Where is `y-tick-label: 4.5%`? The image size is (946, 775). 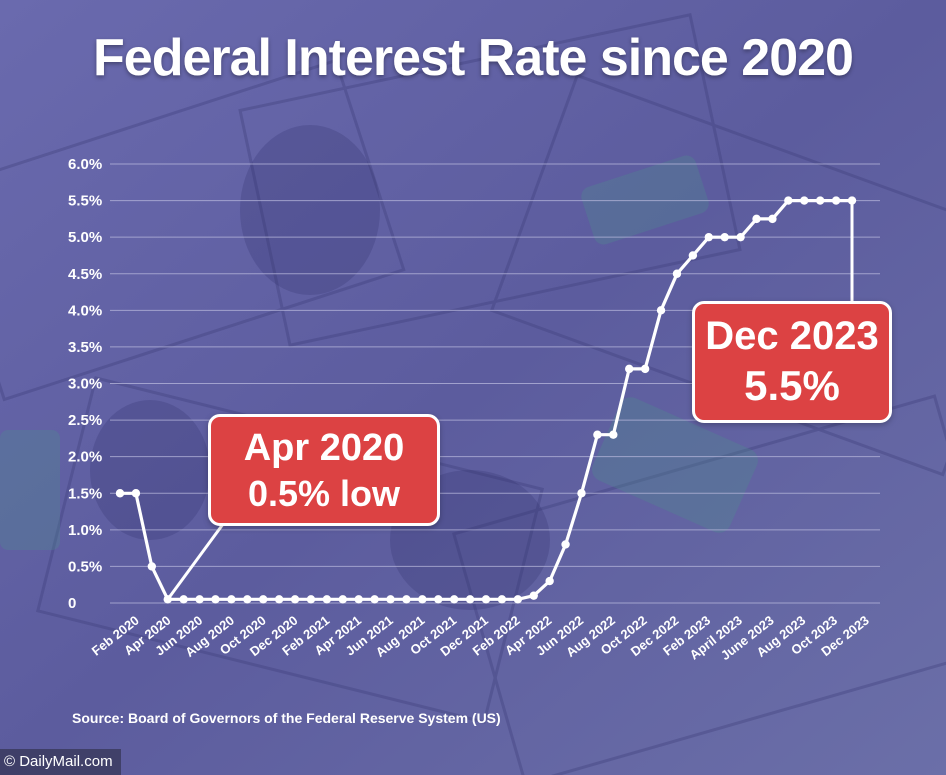
y-tick-label: 4.5% is located at coordinates (85, 274).